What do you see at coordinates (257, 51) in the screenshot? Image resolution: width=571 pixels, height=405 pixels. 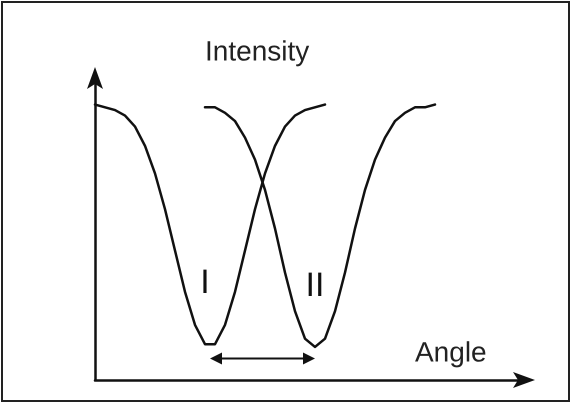 I see `y-axis-title: Intensity` at bounding box center [257, 51].